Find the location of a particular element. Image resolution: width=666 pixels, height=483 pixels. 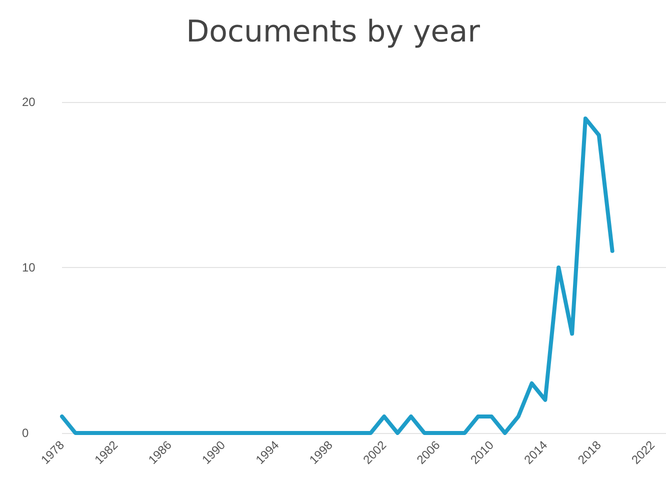

y-tick-label: 20 is located at coordinates (29, 102).